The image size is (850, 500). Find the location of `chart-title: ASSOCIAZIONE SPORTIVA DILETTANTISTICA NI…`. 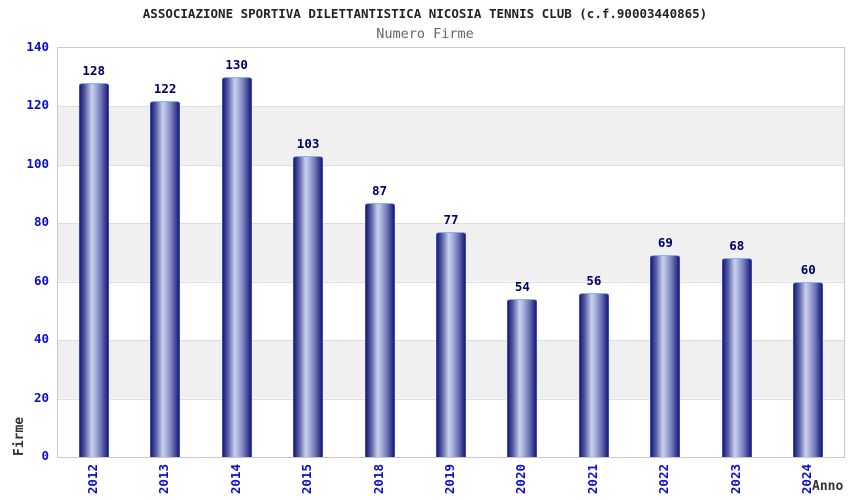

chart-title: ASSOCIAZIONE SPORTIVA DILETTANTISTICA NI… is located at coordinates (425, 13).